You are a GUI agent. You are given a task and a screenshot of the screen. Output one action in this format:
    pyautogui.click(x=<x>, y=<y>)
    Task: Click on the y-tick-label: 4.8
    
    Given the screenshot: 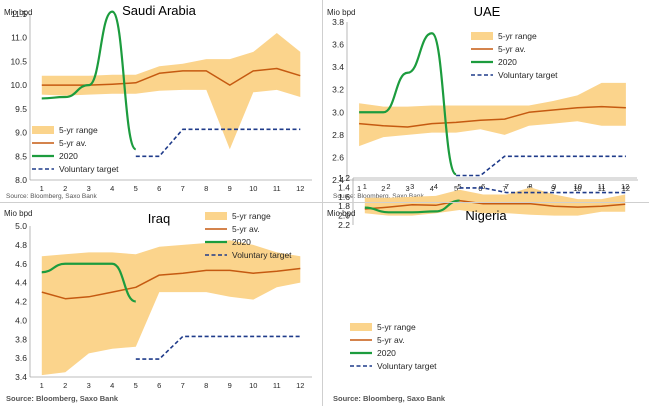 What is the action you would take?
    pyautogui.click(x=21, y=245)
    